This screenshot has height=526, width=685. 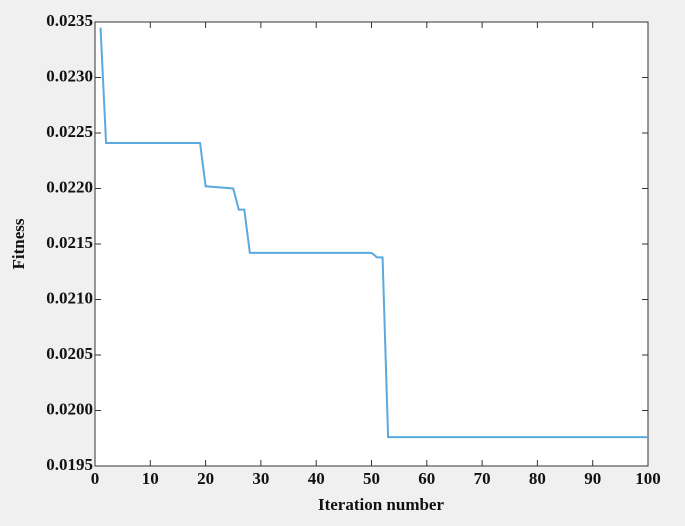 What do you see at coordinates (381, 504) in the screenshot?
I see `x-axis-label: Iteration number` at bounding box center [381, 504].